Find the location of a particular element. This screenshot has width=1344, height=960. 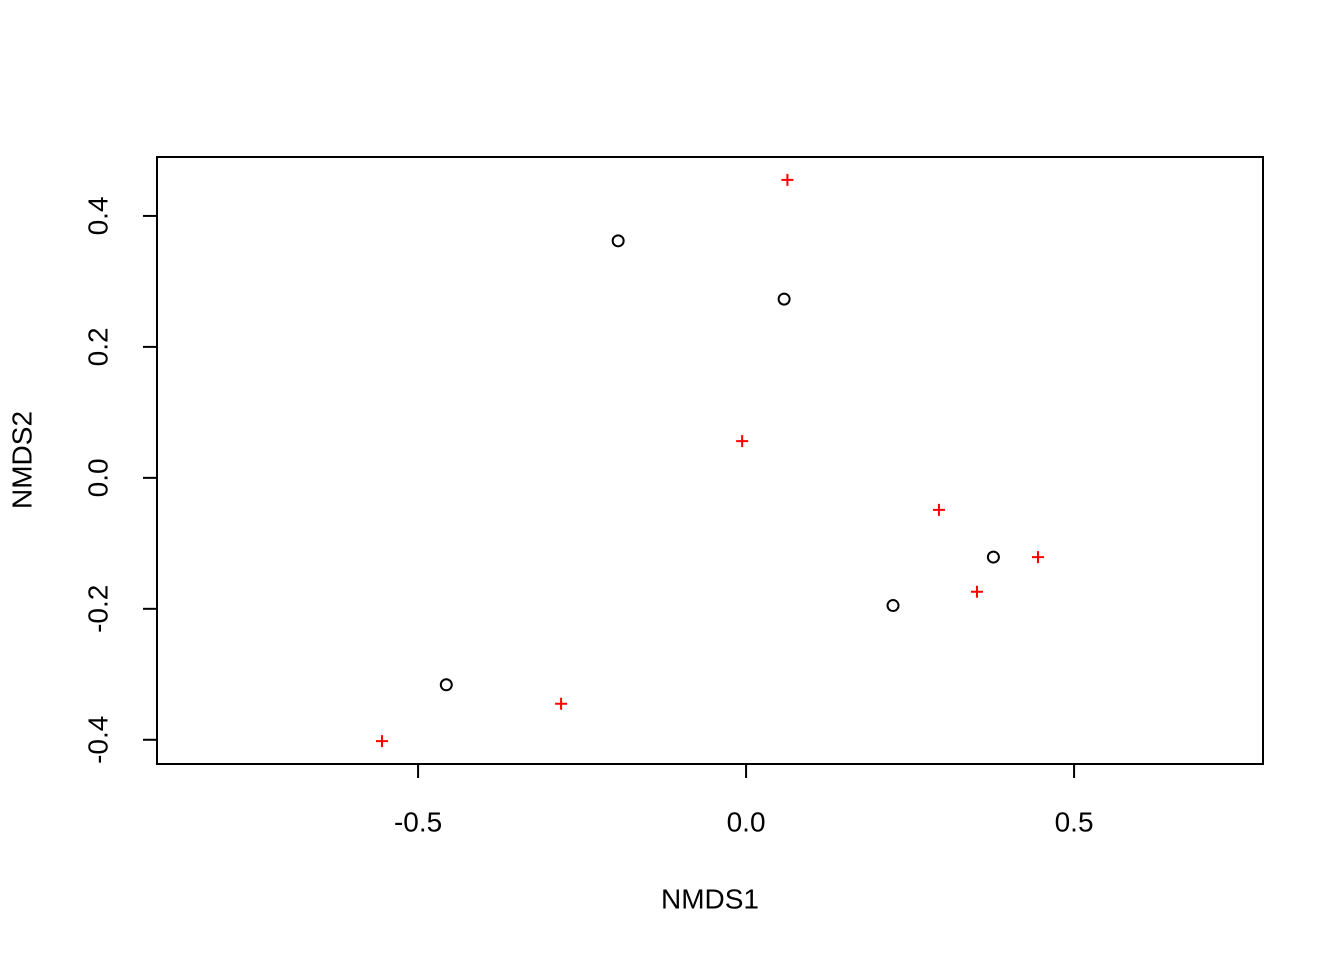

y-tick-label: -0.4 is located at coordinates (97, 740).